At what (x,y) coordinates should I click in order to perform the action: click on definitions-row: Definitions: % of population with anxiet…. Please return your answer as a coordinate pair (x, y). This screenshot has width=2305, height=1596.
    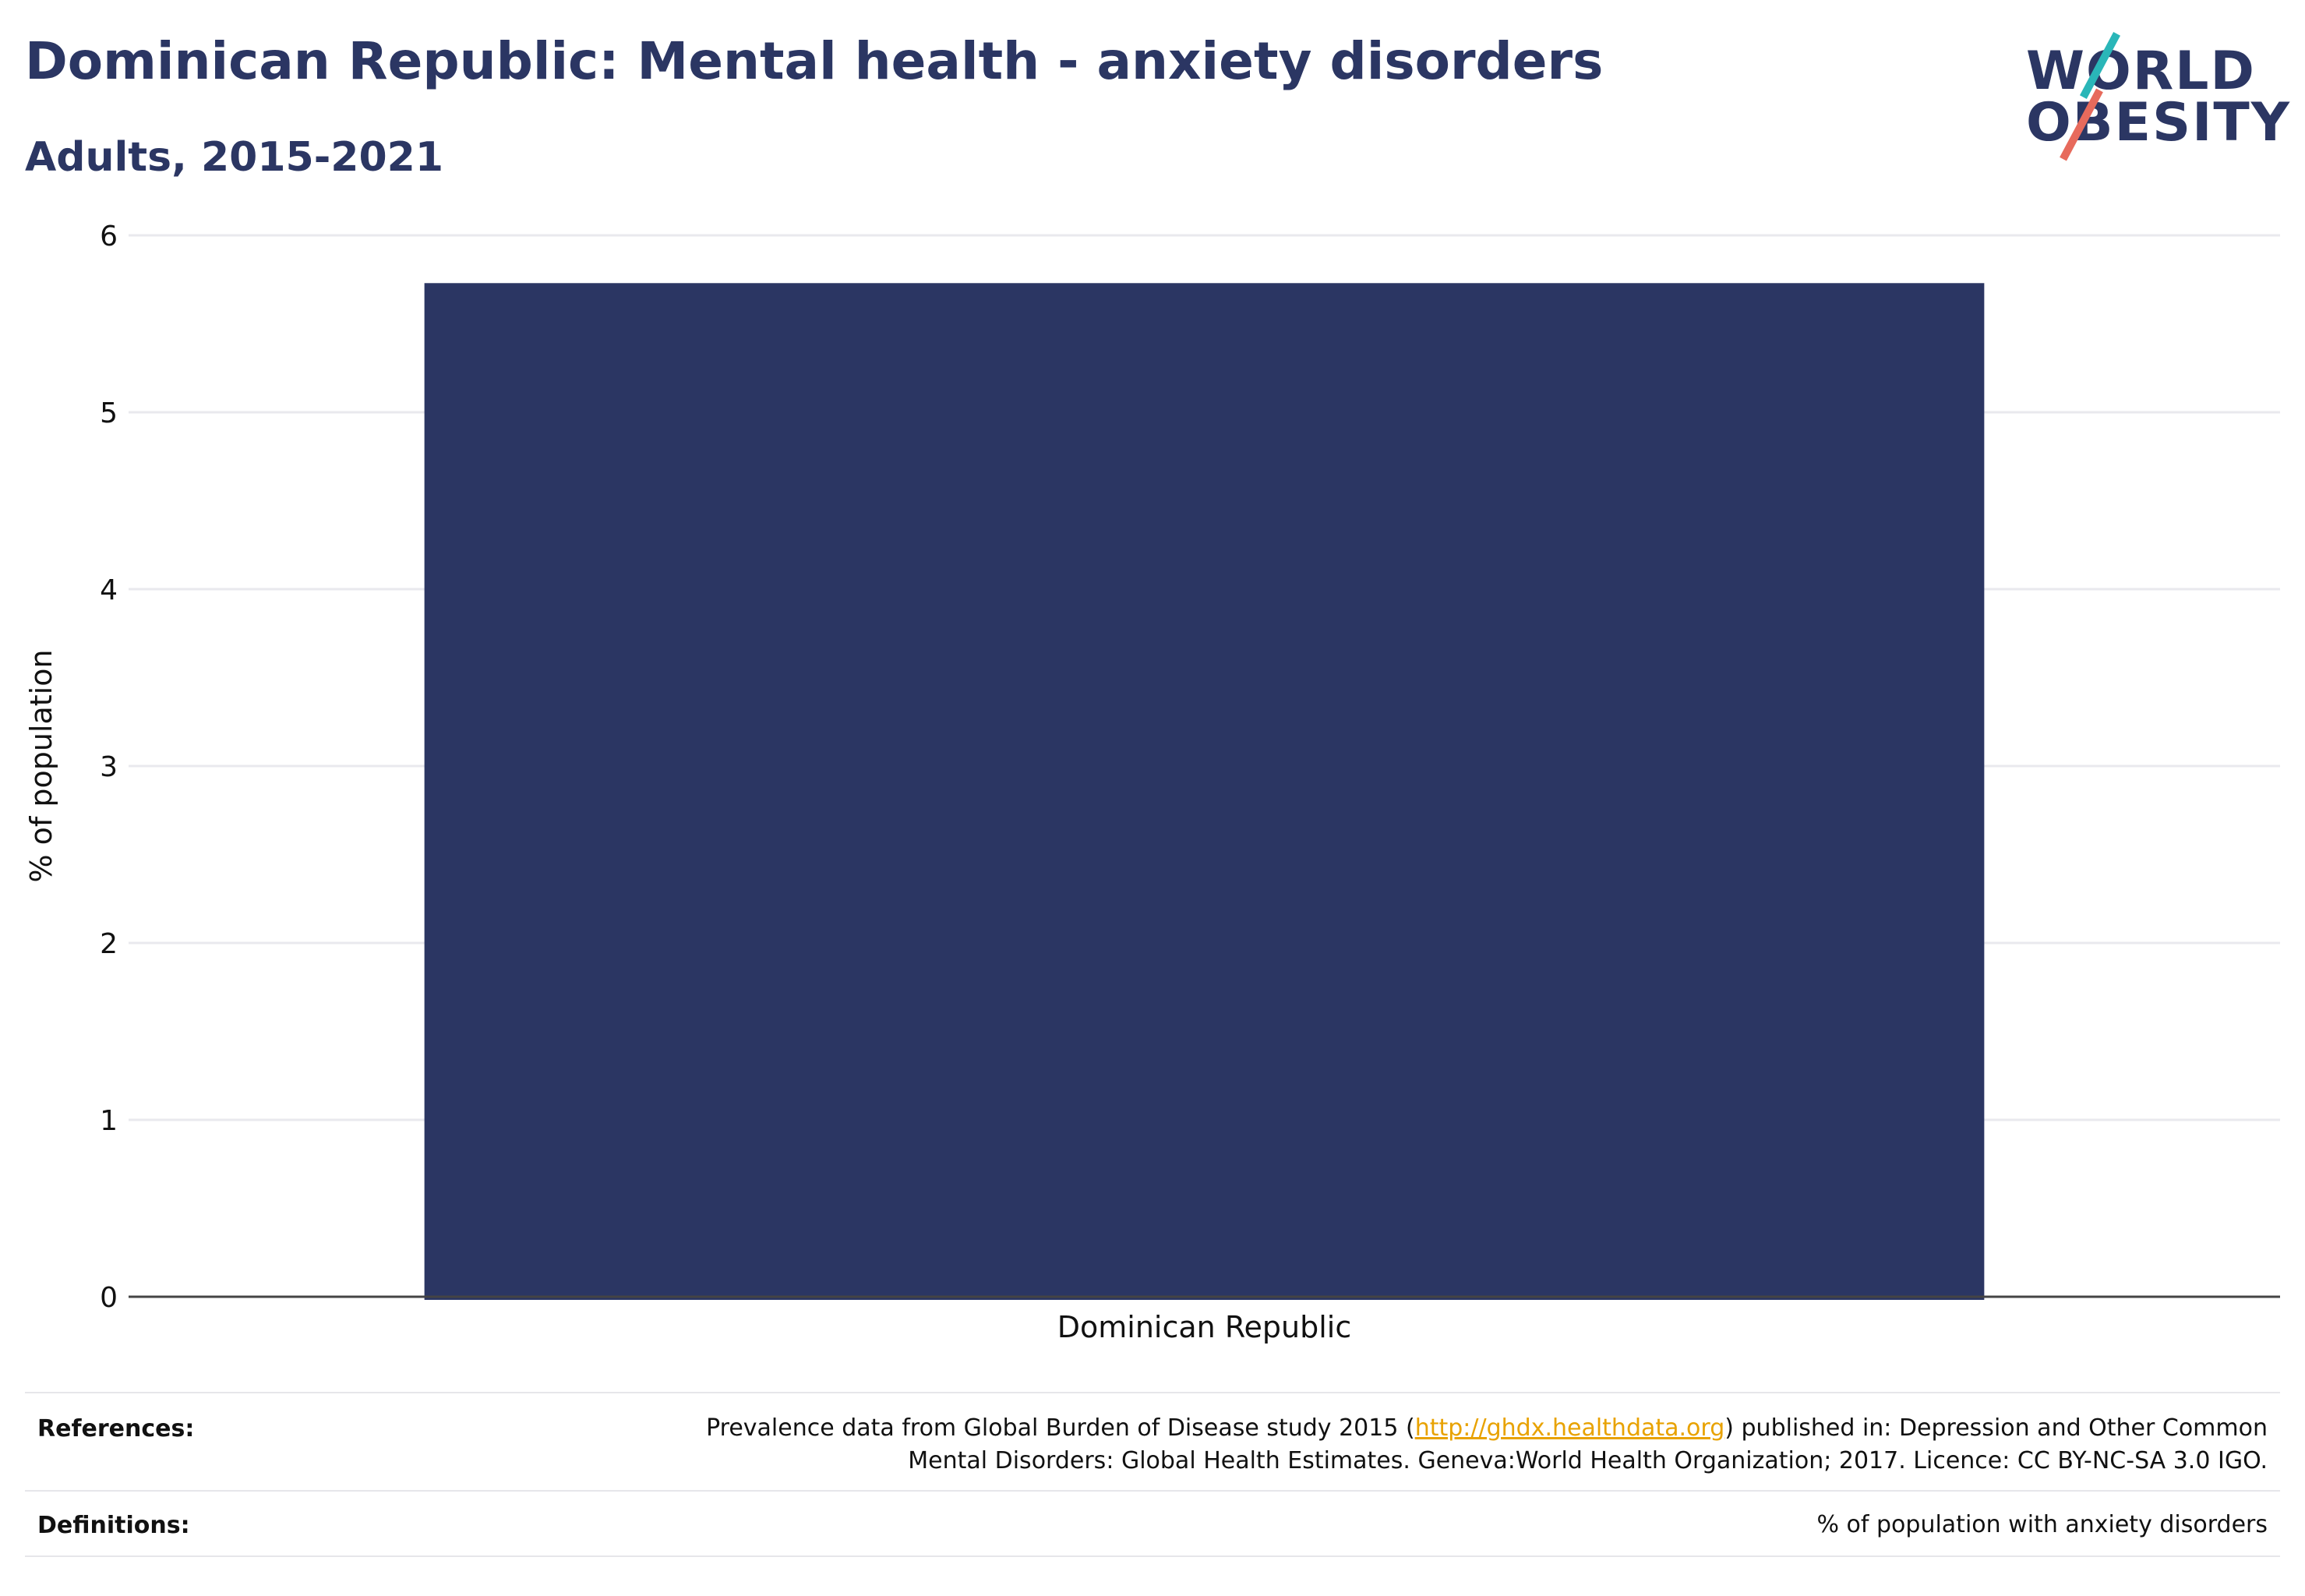
    Looking at the image, I should click on (1152, 1522).